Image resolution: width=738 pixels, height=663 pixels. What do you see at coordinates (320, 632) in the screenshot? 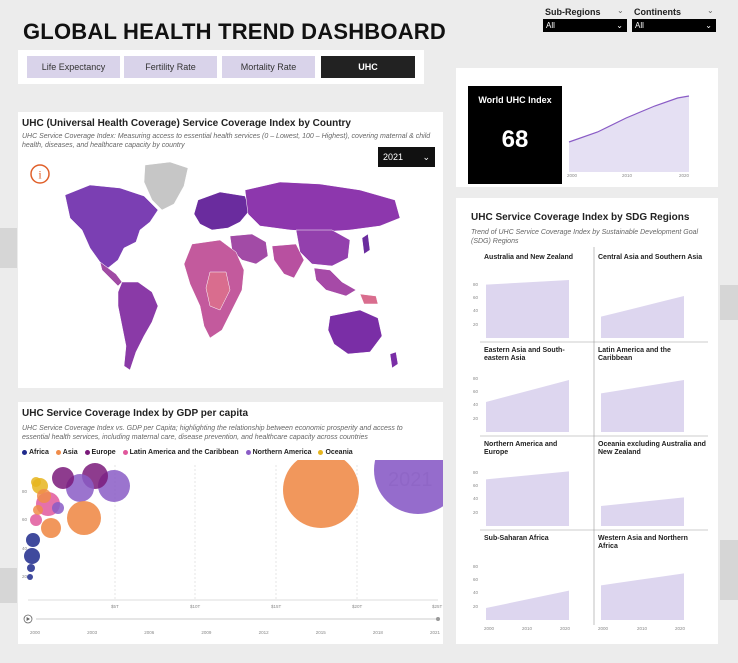
I see `play-axis-tick: 2015` at bounding box center [320, 632].